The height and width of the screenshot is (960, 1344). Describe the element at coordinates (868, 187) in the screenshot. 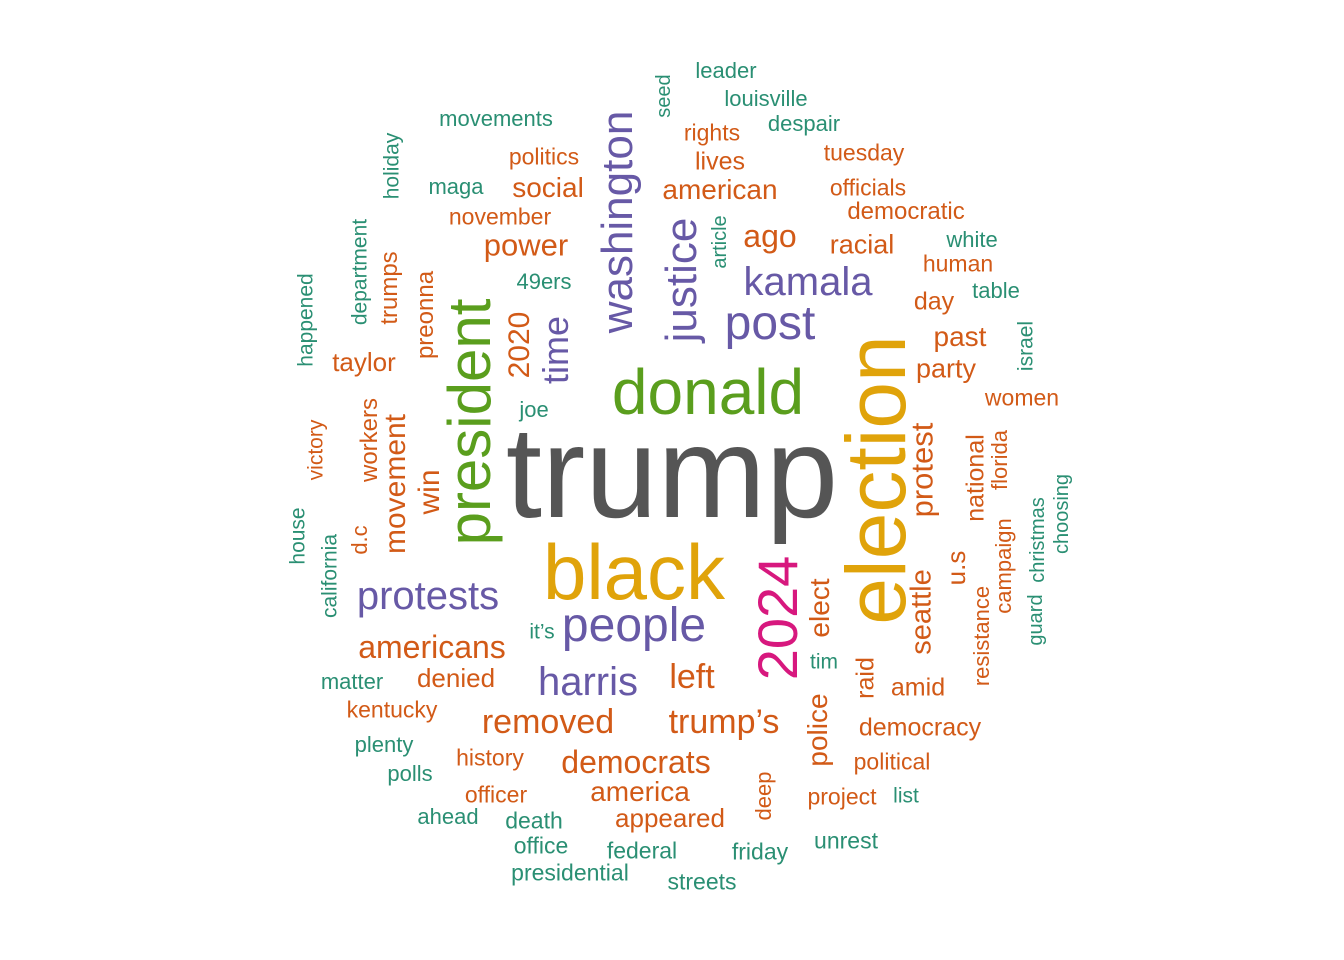

I see `word-officials: officials` at that location.